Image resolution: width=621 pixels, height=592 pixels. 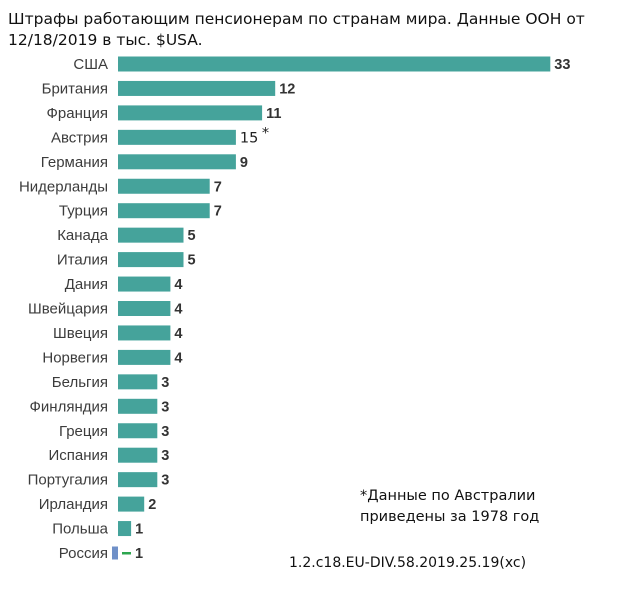 I want to click on category-label: Россия, so click(x=83, y=553).